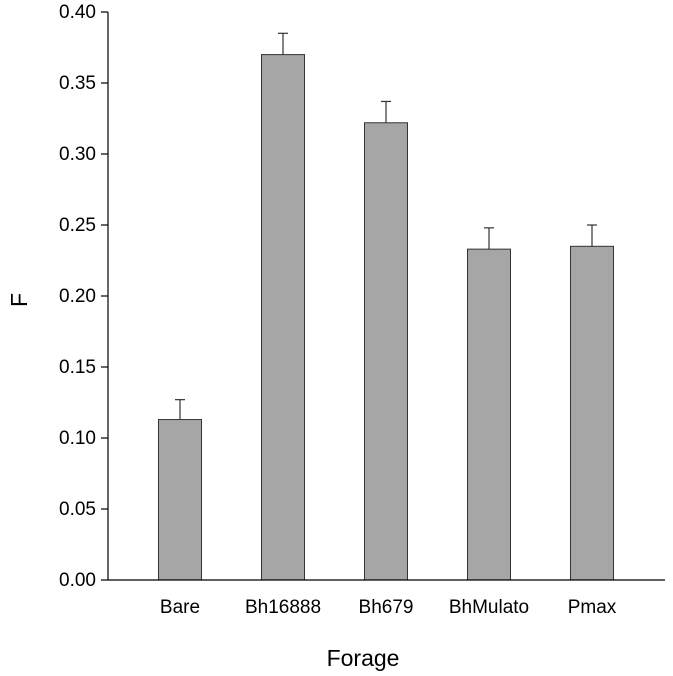 Image resolution: width=673 pixels, height=676 pixels. What do you see at coordinates (77, 367) in the screenshot?
I see `y-tick-label: 0.15` at bounding box center [77, 367].